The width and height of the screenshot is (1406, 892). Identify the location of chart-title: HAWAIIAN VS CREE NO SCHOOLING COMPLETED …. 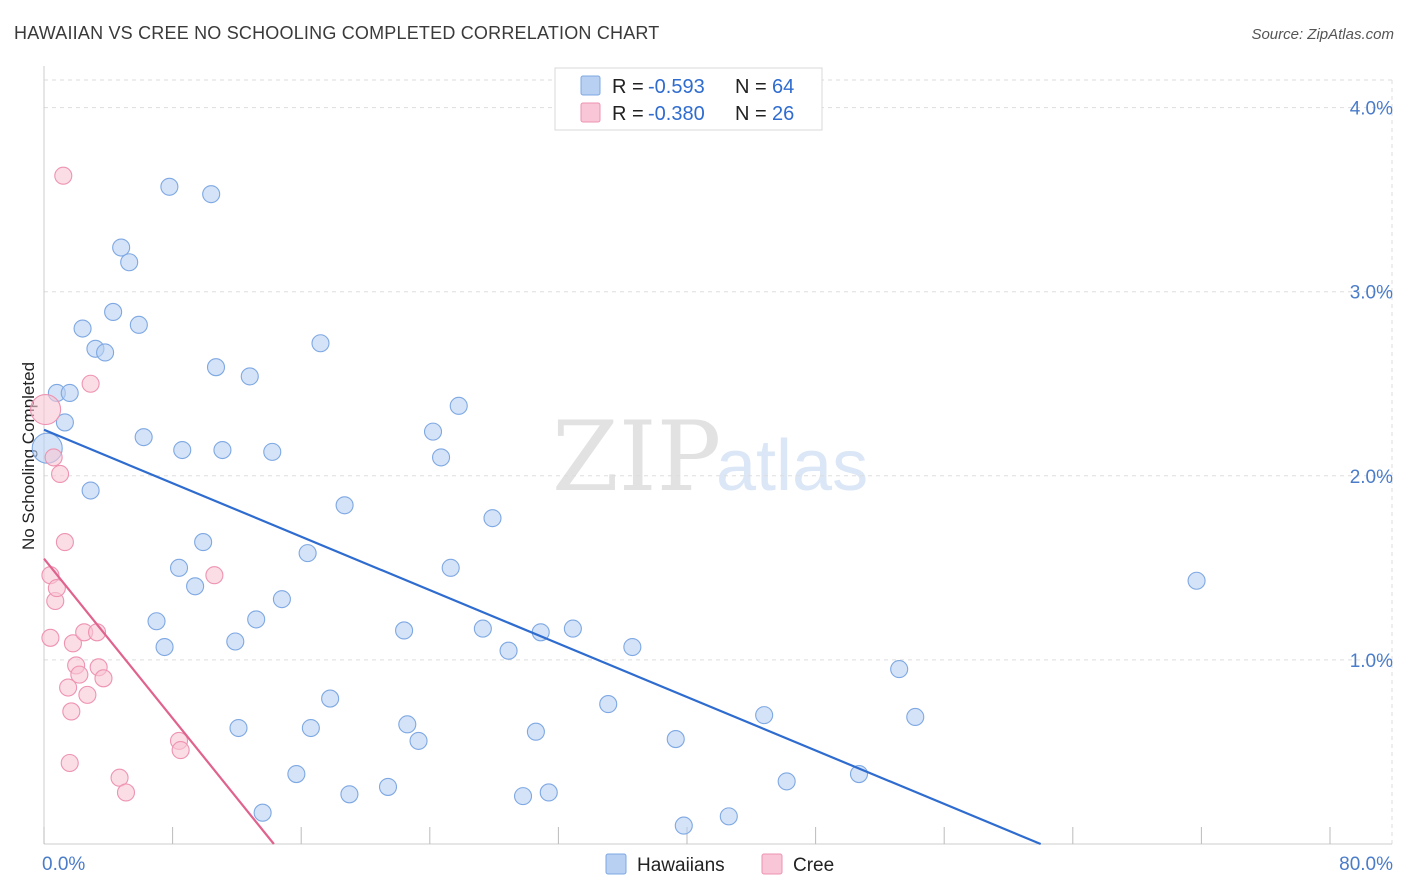
(337, 33).